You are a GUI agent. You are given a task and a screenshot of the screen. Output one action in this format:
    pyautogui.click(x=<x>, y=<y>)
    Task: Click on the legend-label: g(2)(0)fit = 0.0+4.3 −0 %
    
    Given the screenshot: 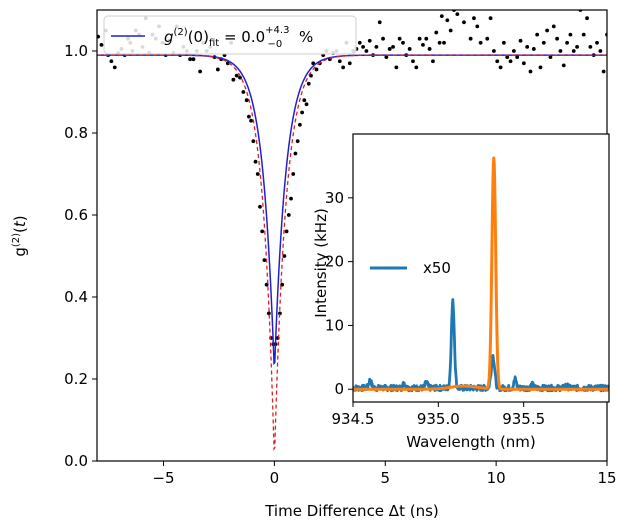 What is the action you would take?
    pyautogui.click(x=238, y=37)
    